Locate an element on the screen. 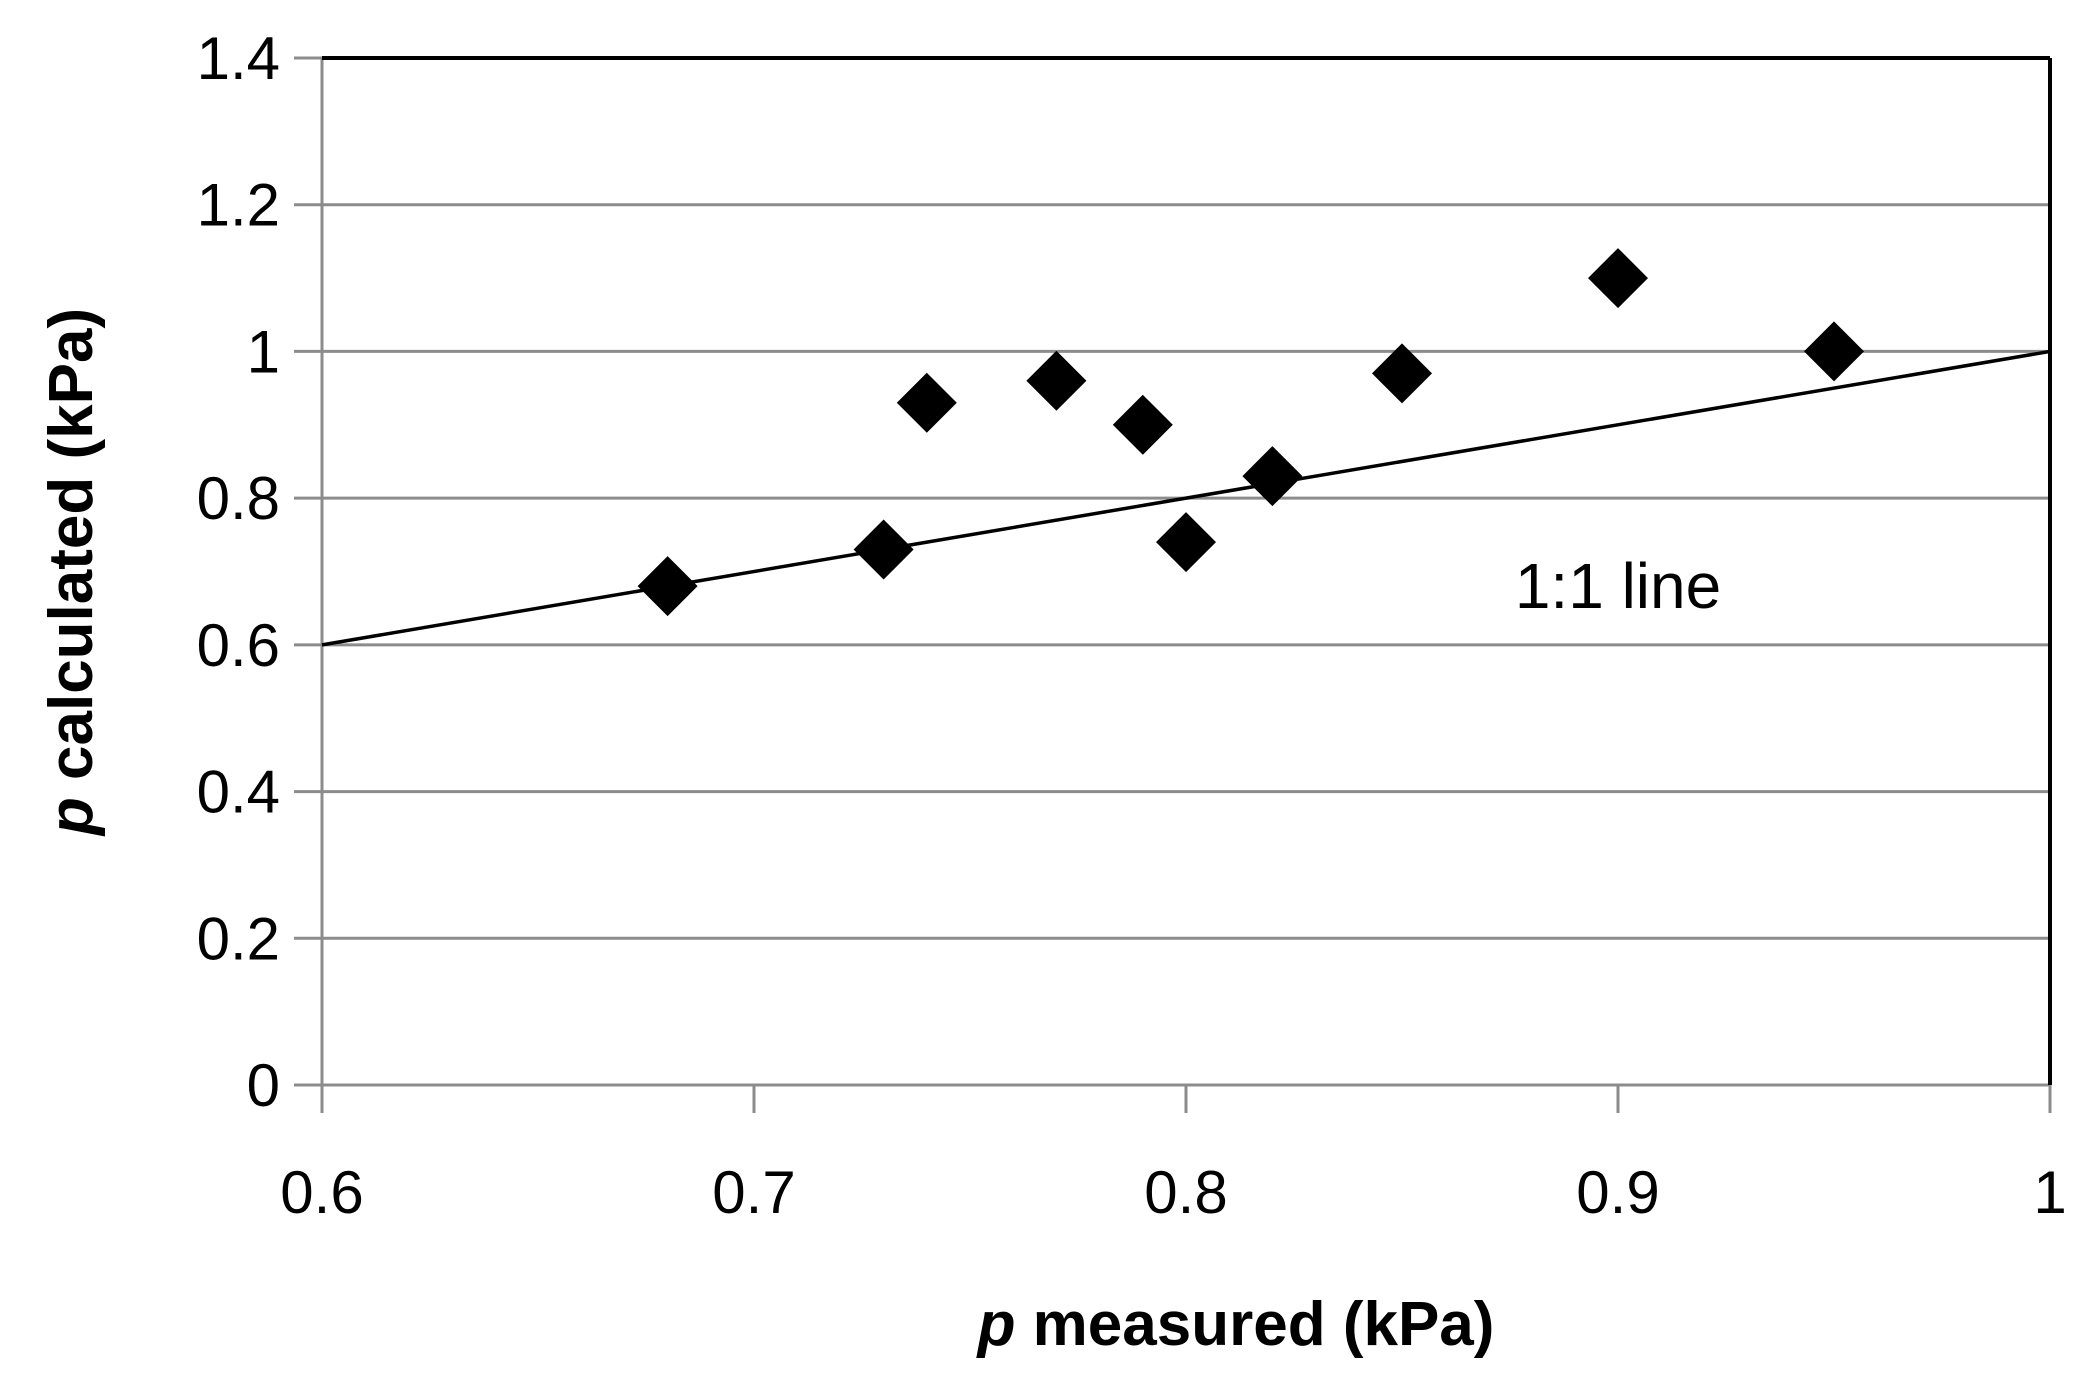 The image size is (2095, 1375). y-tick-label: 0.4 is located at coordinates (238, 792).